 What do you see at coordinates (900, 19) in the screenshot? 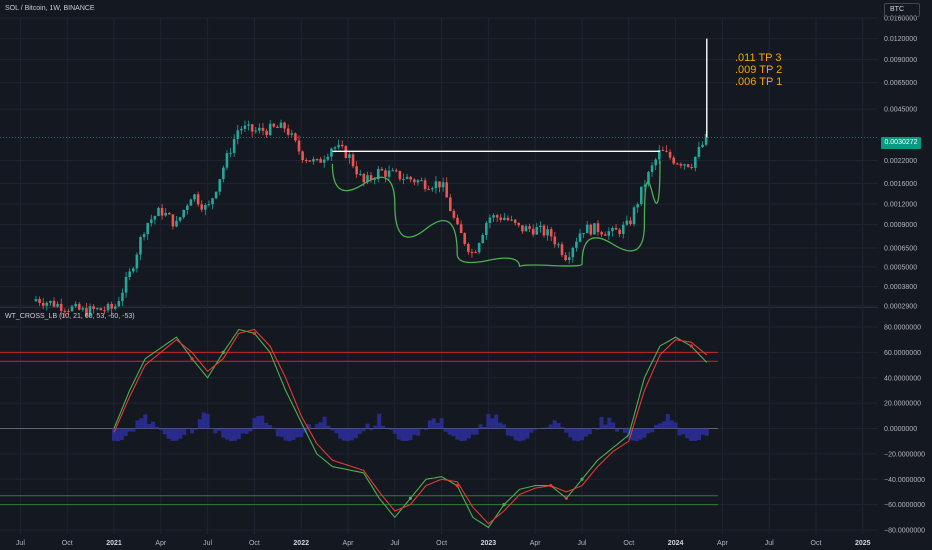
I see `price-tick-label: 0.0160000` at bounding box center [900, 19].